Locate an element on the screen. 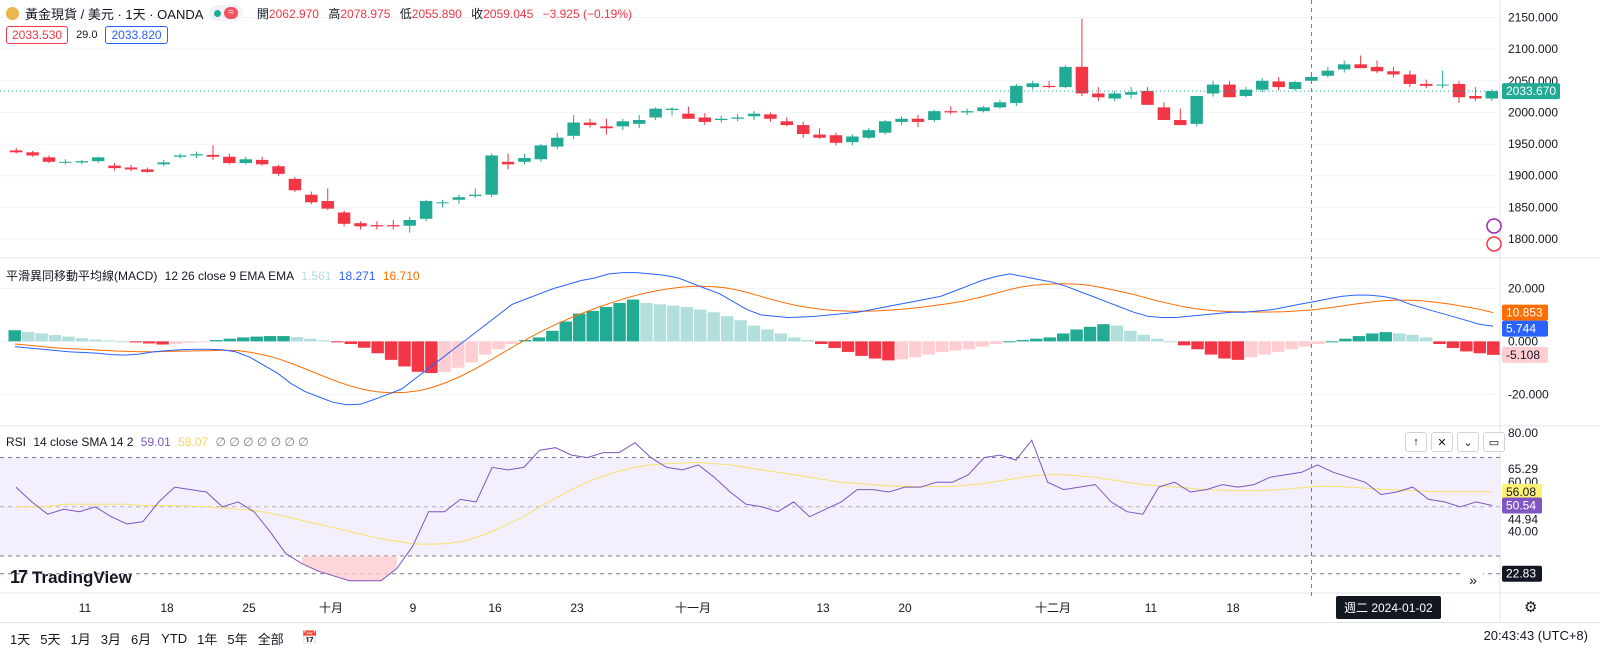 Image resolution: width=1600 pixels, height=665 pixels. rsi-value-label: 50.54 is located at coordinates (1521, 505).